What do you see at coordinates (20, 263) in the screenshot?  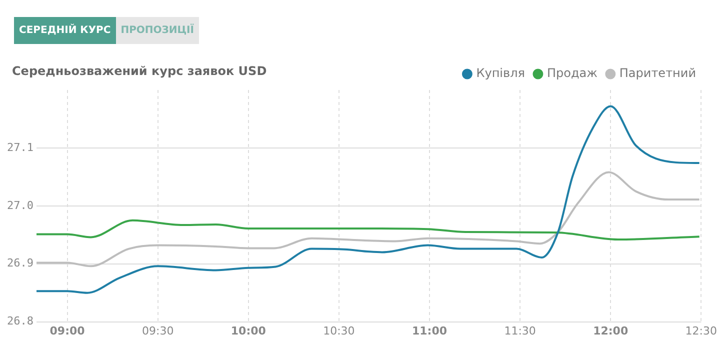 I see `y-tick-label: 26.9` at bounding box center [20, 263].